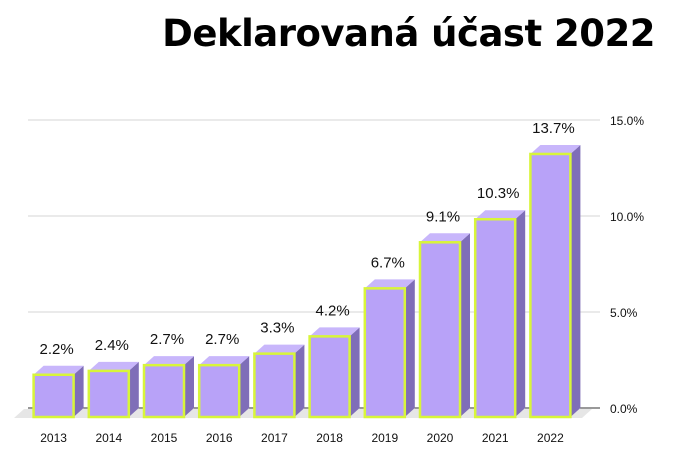 This screenshot has width=697, height=464. What do you see at coordinates (627, 265) in the screenshot?
I see `y-axis: 0.0% 5.0% 10.0% 15.0%` at bounding box center [627, 265].